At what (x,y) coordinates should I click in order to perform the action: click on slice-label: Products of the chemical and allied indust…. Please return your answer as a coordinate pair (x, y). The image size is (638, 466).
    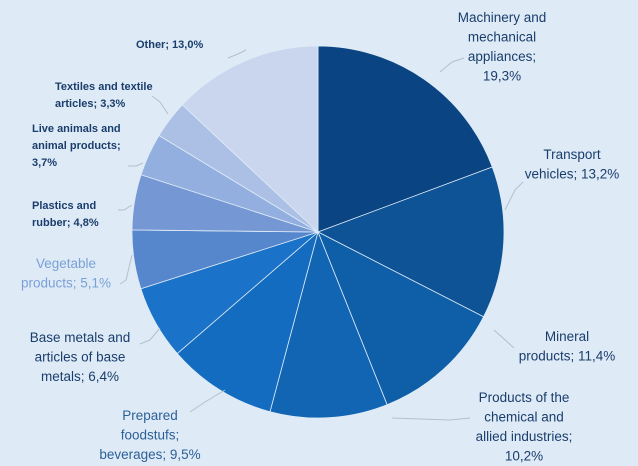
    Looking at the image, I should click on (524, 427).